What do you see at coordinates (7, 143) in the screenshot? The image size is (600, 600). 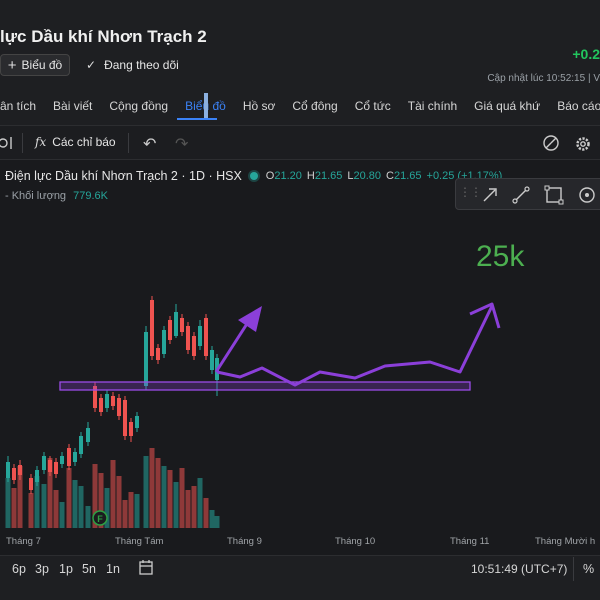 I see `compare-icon` at bounding box center [7, 143].